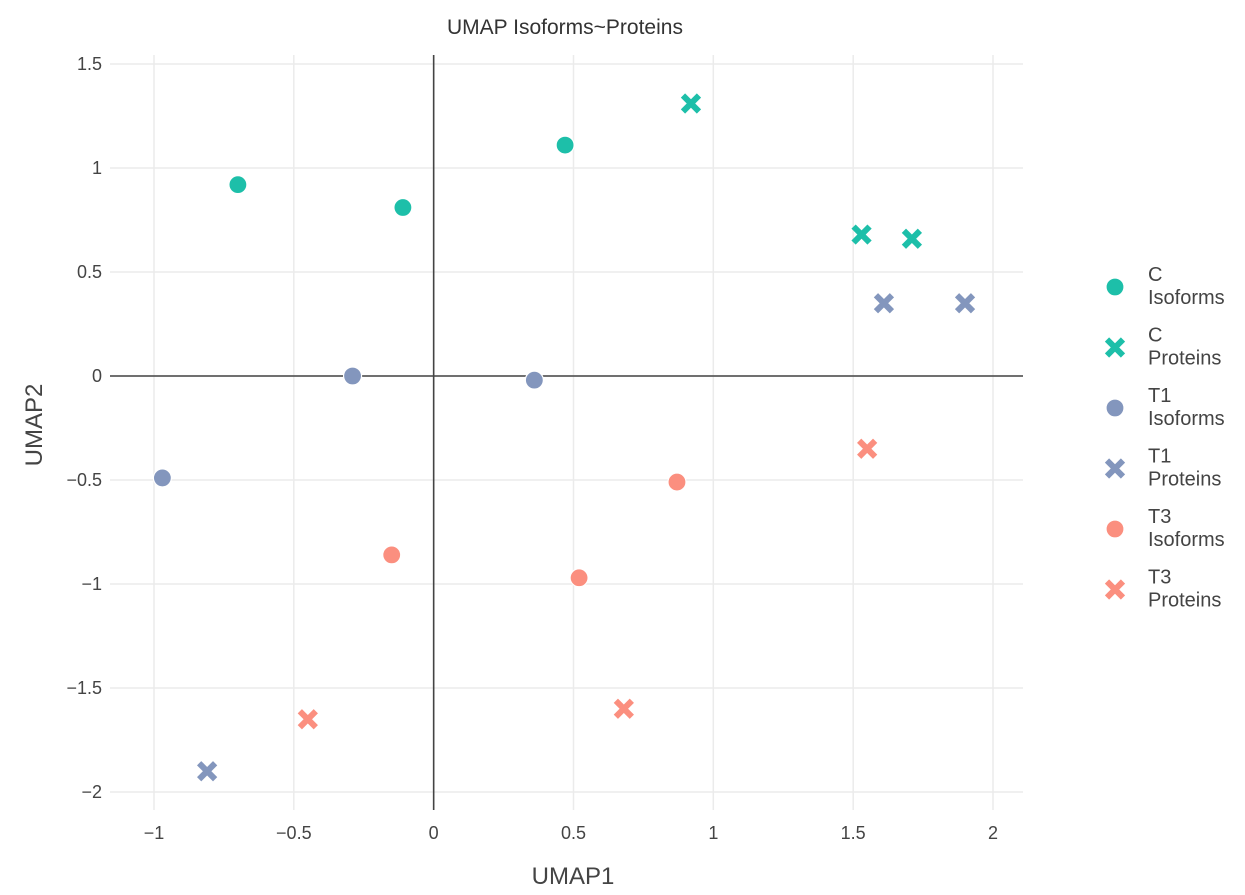  What do you see at coordinates (34, 425) in the screenshot?
I see `y-axis-label: UMAP2` at bounding box center [34, 425].